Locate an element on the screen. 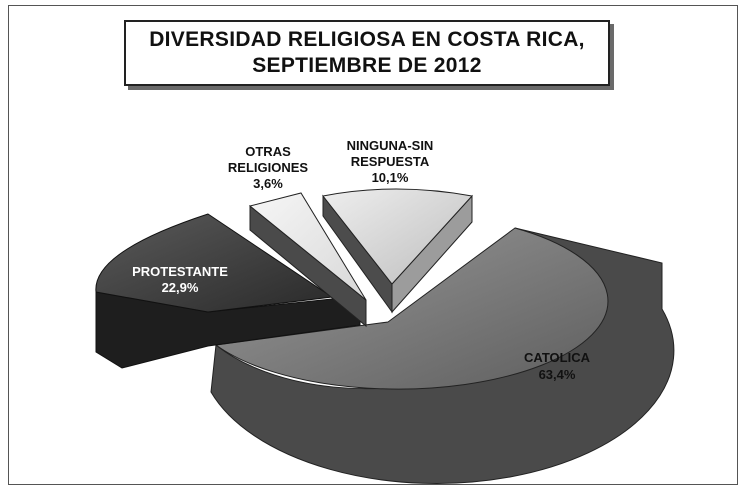 Image resolution: width=750 pixels, height=494 pixels. chart-title-line2: SEPTIEMBRE DE 2012 is located at coordinates (367, 65).